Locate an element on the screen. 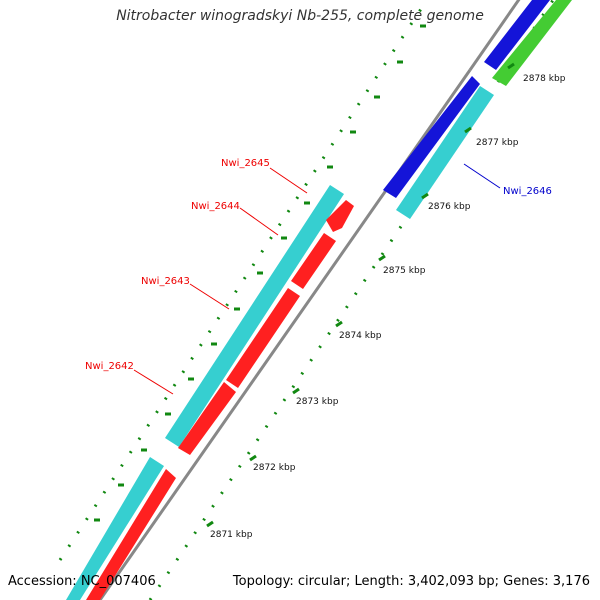 The image size is (600, 600). scale-label-2876: 2876 kbp is located at coordinates (449, 207).